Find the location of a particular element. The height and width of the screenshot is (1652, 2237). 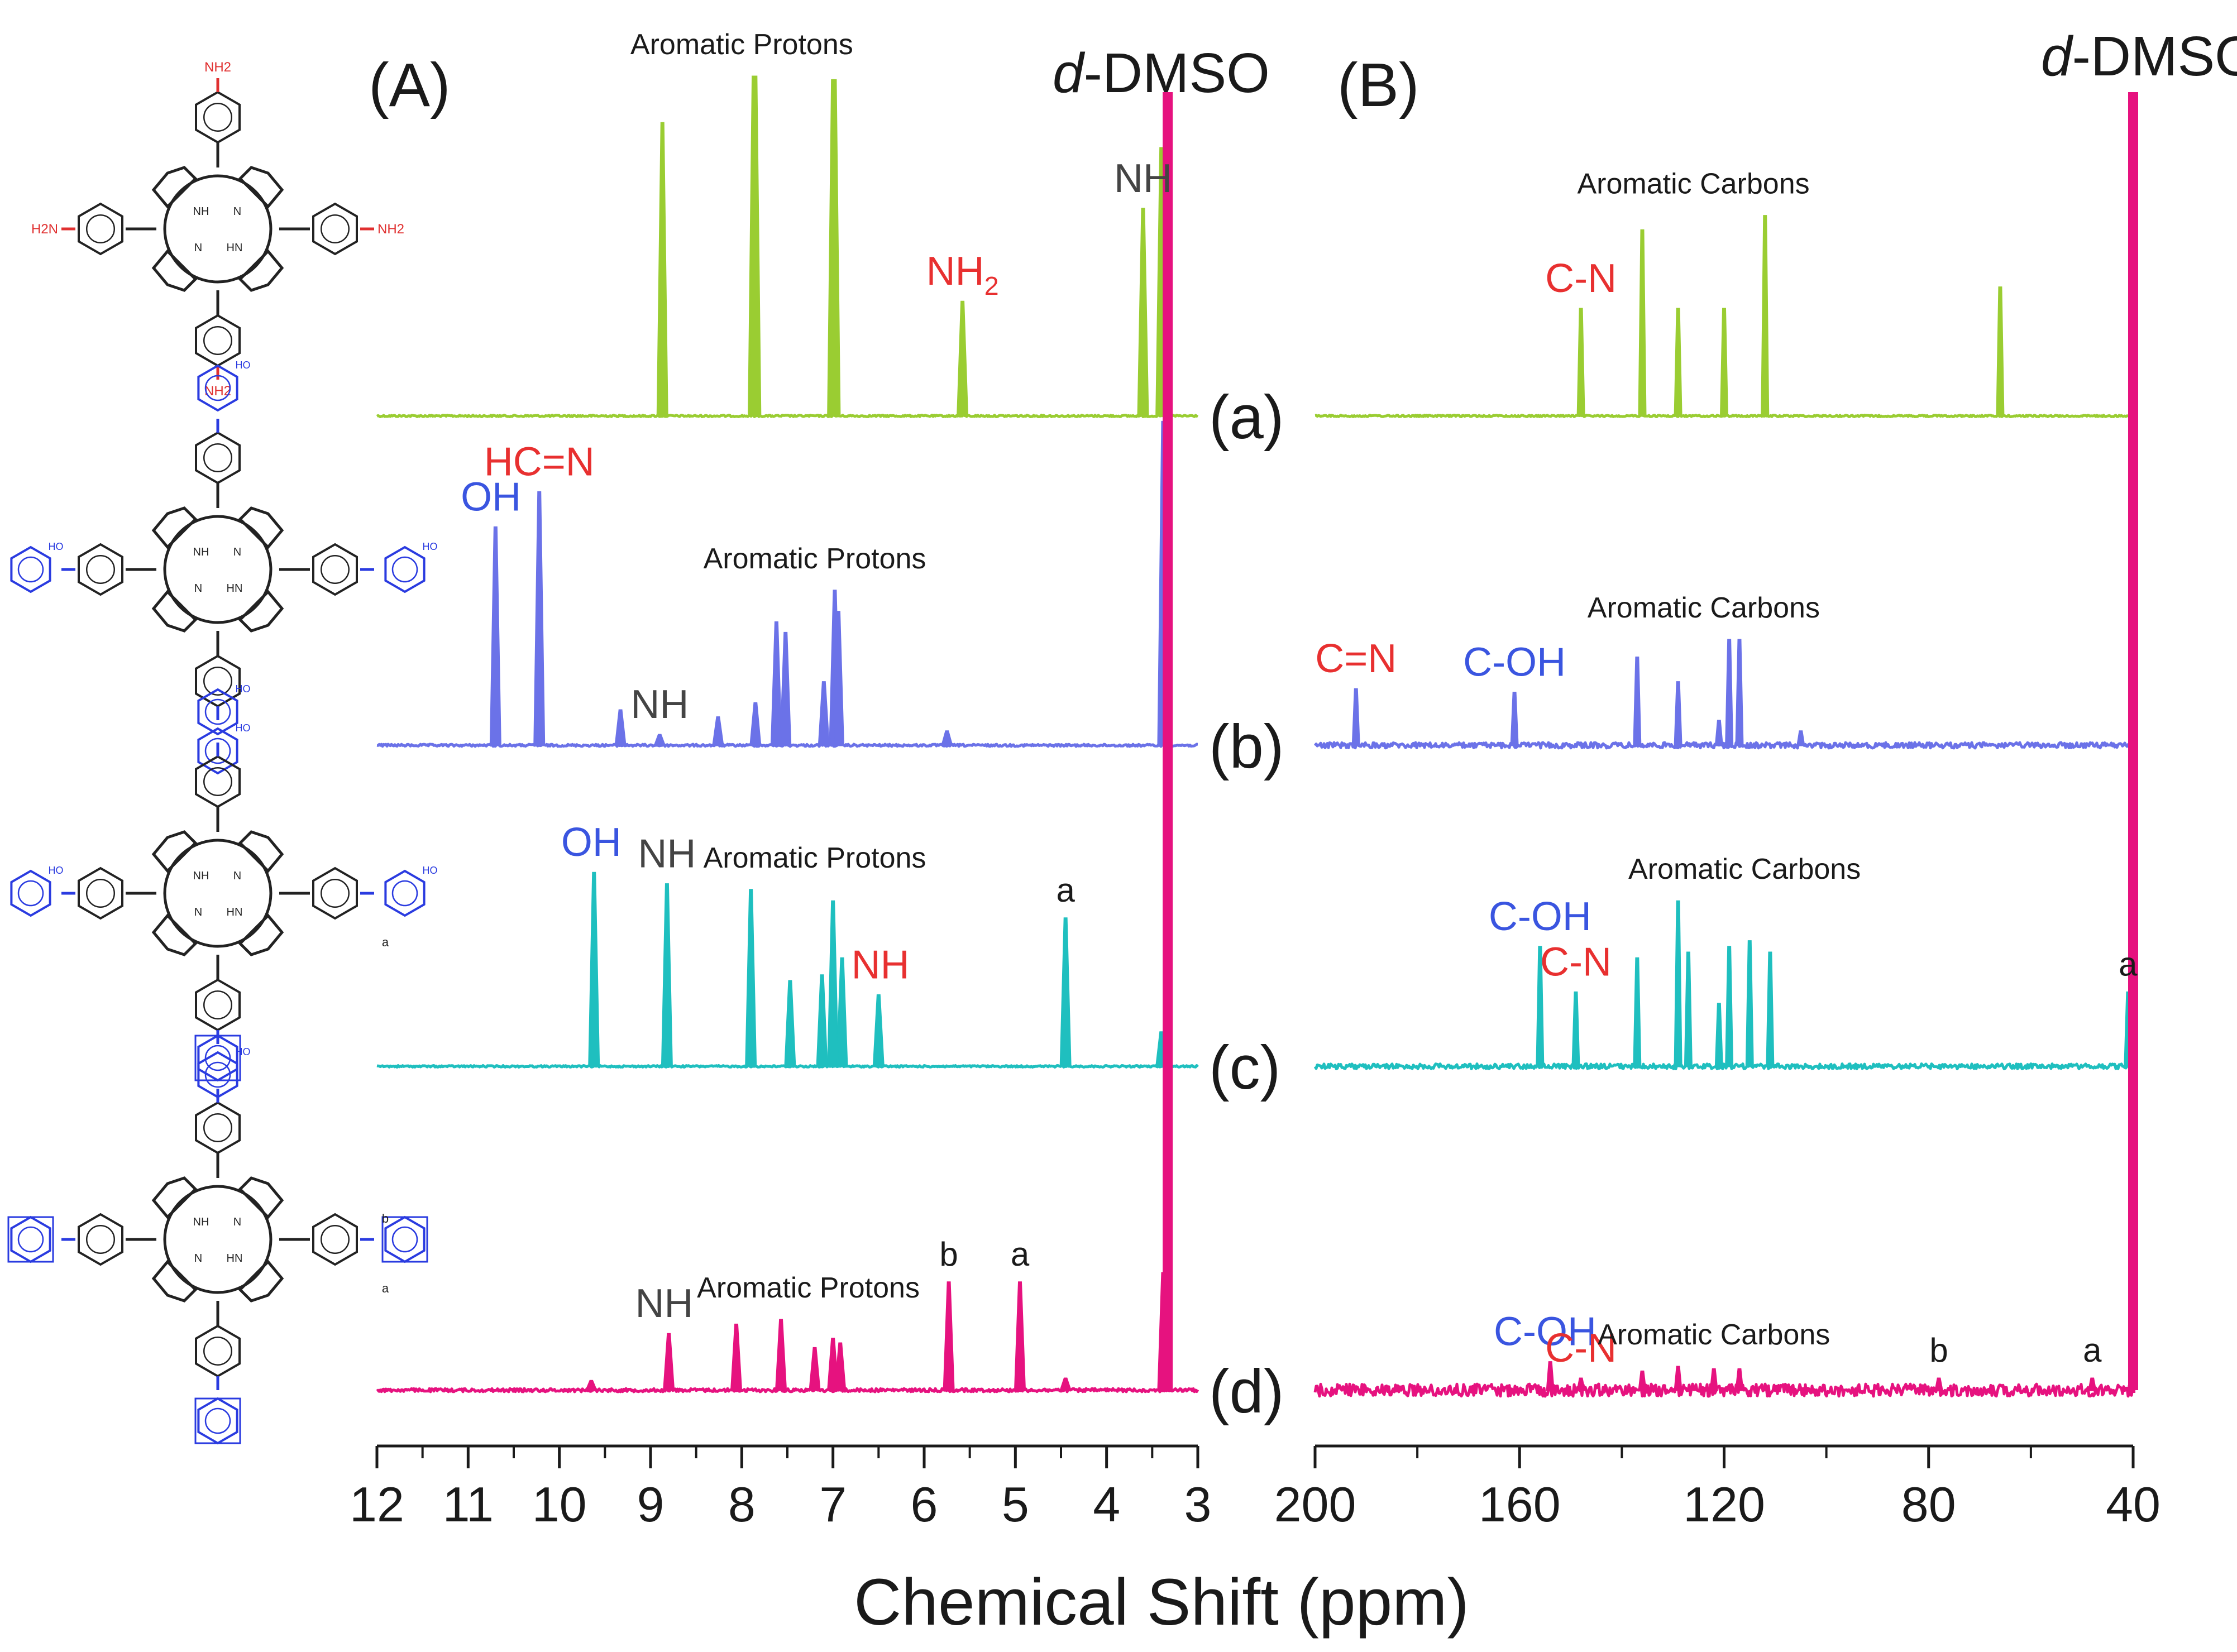

peak-annotation-11: Aromatic Carbons is located at coordinates (1714, 1335).